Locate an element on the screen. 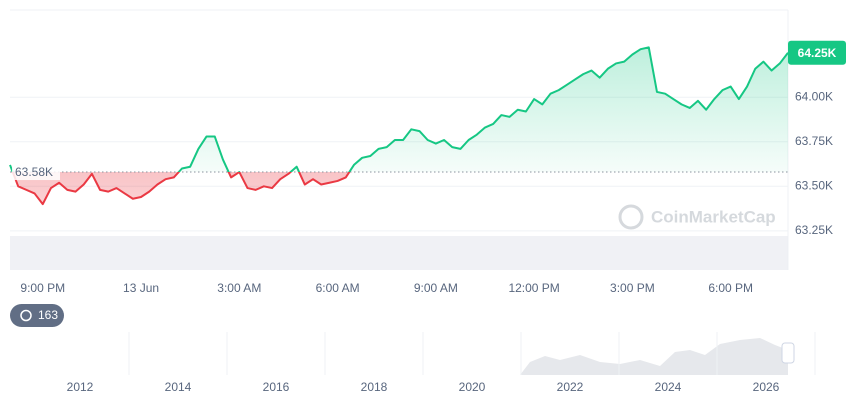 The image size is (860, 401). x-tick-label: 13 Jun is located at coordinates (141, 288).